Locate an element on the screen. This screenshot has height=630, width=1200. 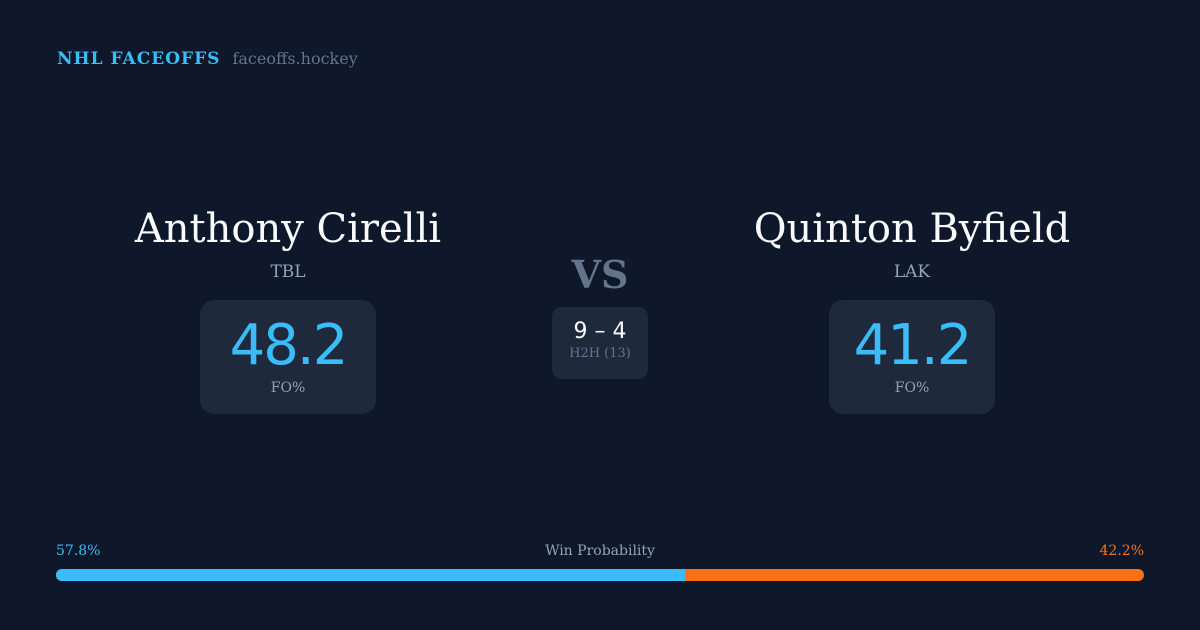
player1-panel: Anthony Cirelli TBL 48.2 FO% is located at coordinates (288, 310).